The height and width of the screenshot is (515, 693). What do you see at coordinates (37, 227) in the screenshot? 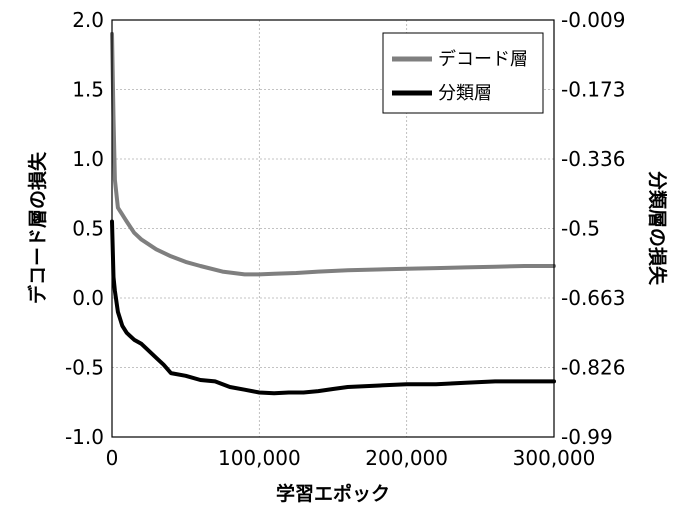
I see `left-axis-label: デコード層の損失` at bounding box center [37, 227].